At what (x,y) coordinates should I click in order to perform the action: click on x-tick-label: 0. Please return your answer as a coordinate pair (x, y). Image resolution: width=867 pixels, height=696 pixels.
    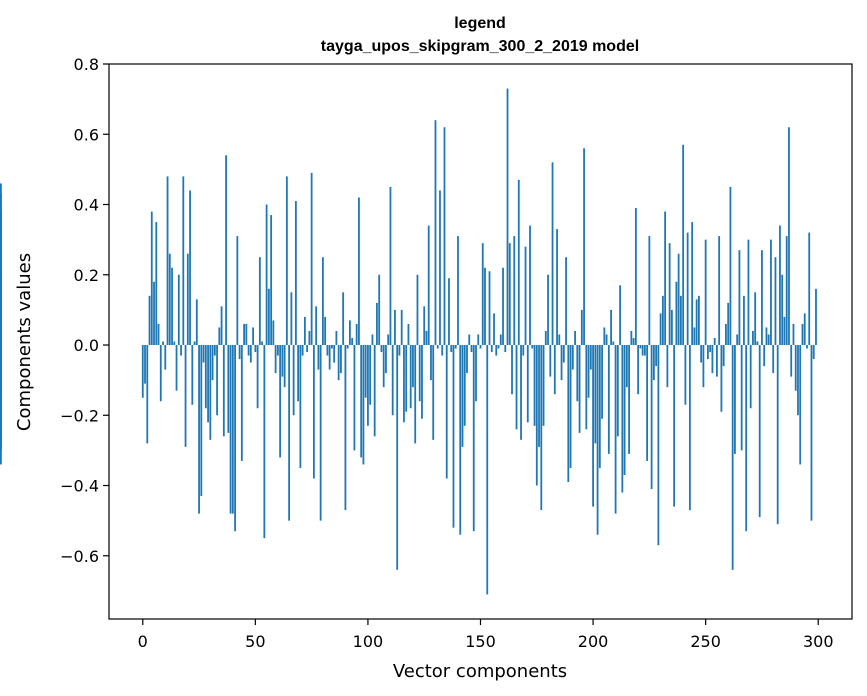
    Looking at the image, I should click on (143, 641).